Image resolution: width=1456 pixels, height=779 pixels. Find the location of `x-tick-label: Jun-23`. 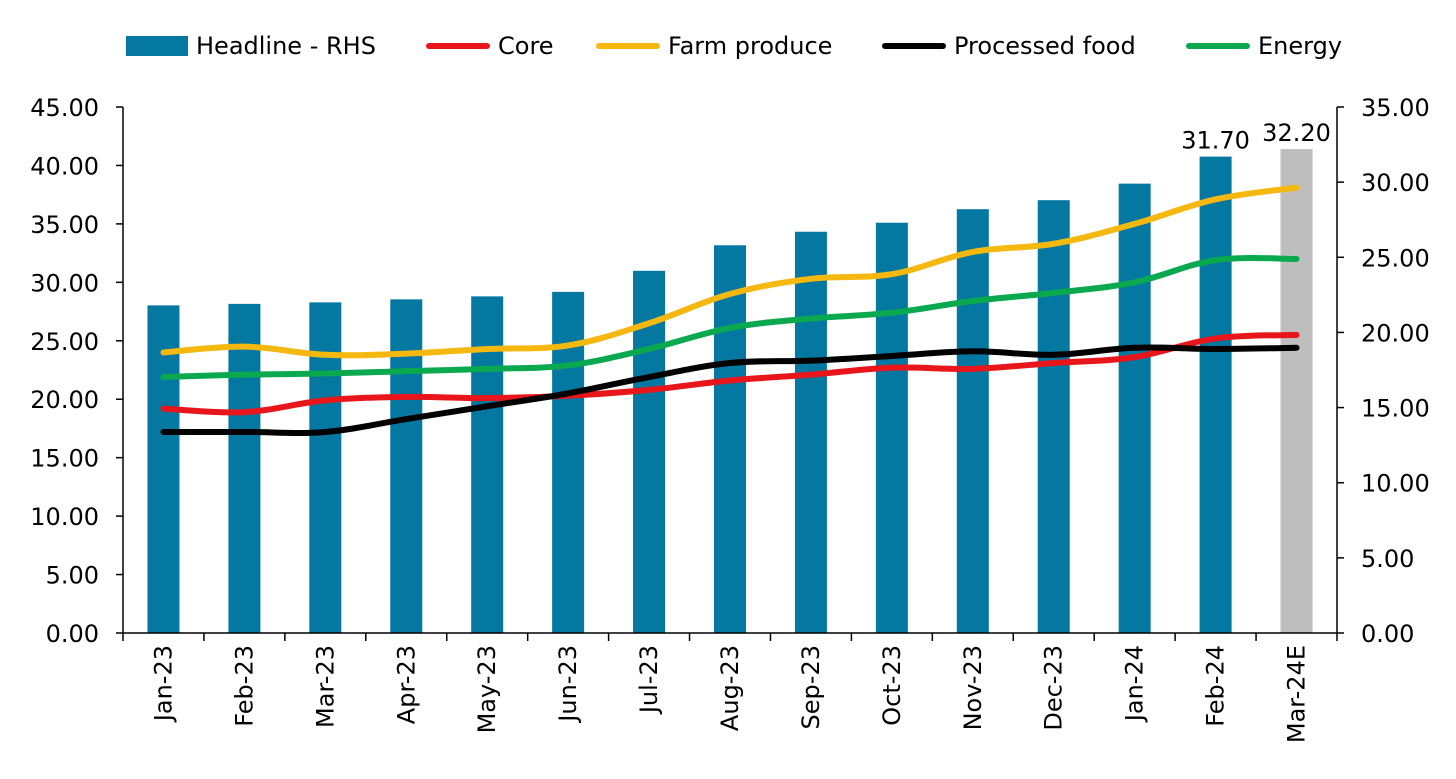

x-tick-label: Jun-23 is located at coordinates (568, 684).